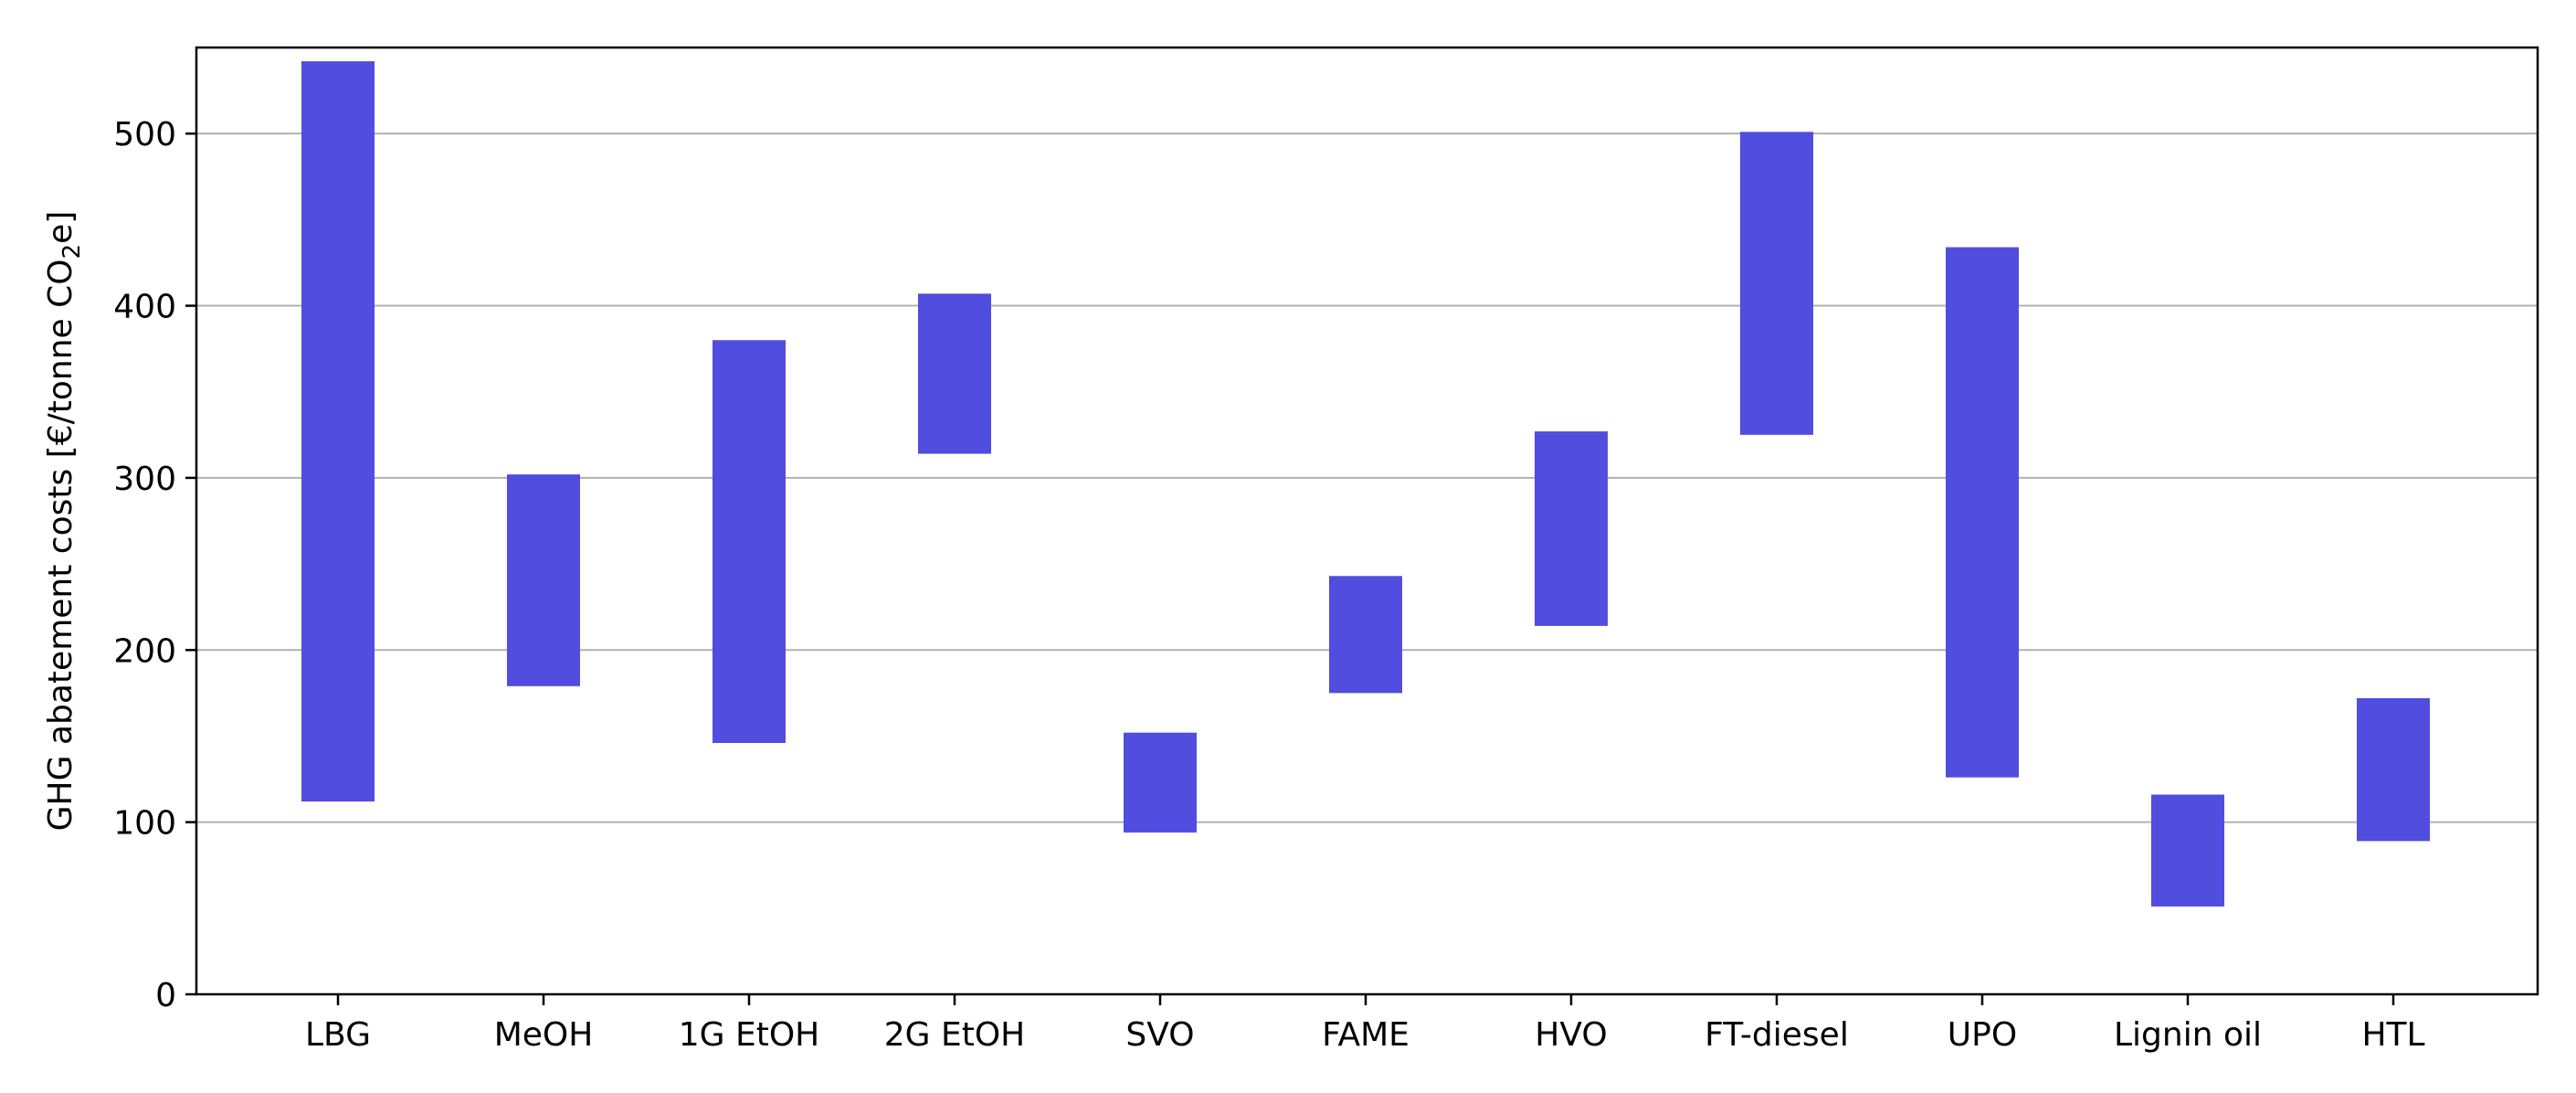  Describe the element at coordinates (144, 480) in the screenshot. I see `y-tick-label: 300` at that location.